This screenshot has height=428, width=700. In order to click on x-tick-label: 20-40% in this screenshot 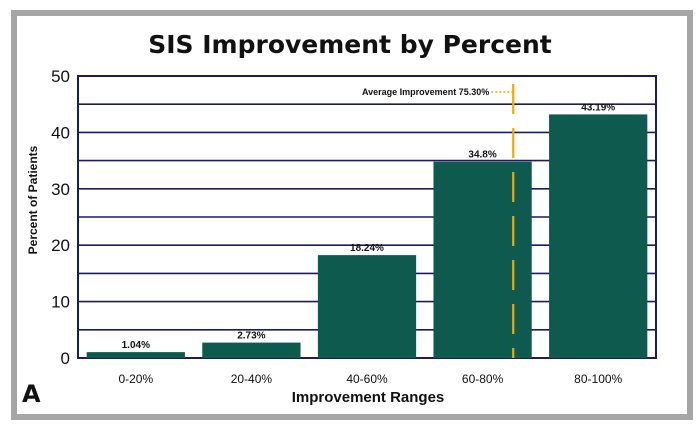, I will do `click(252, 379)`.